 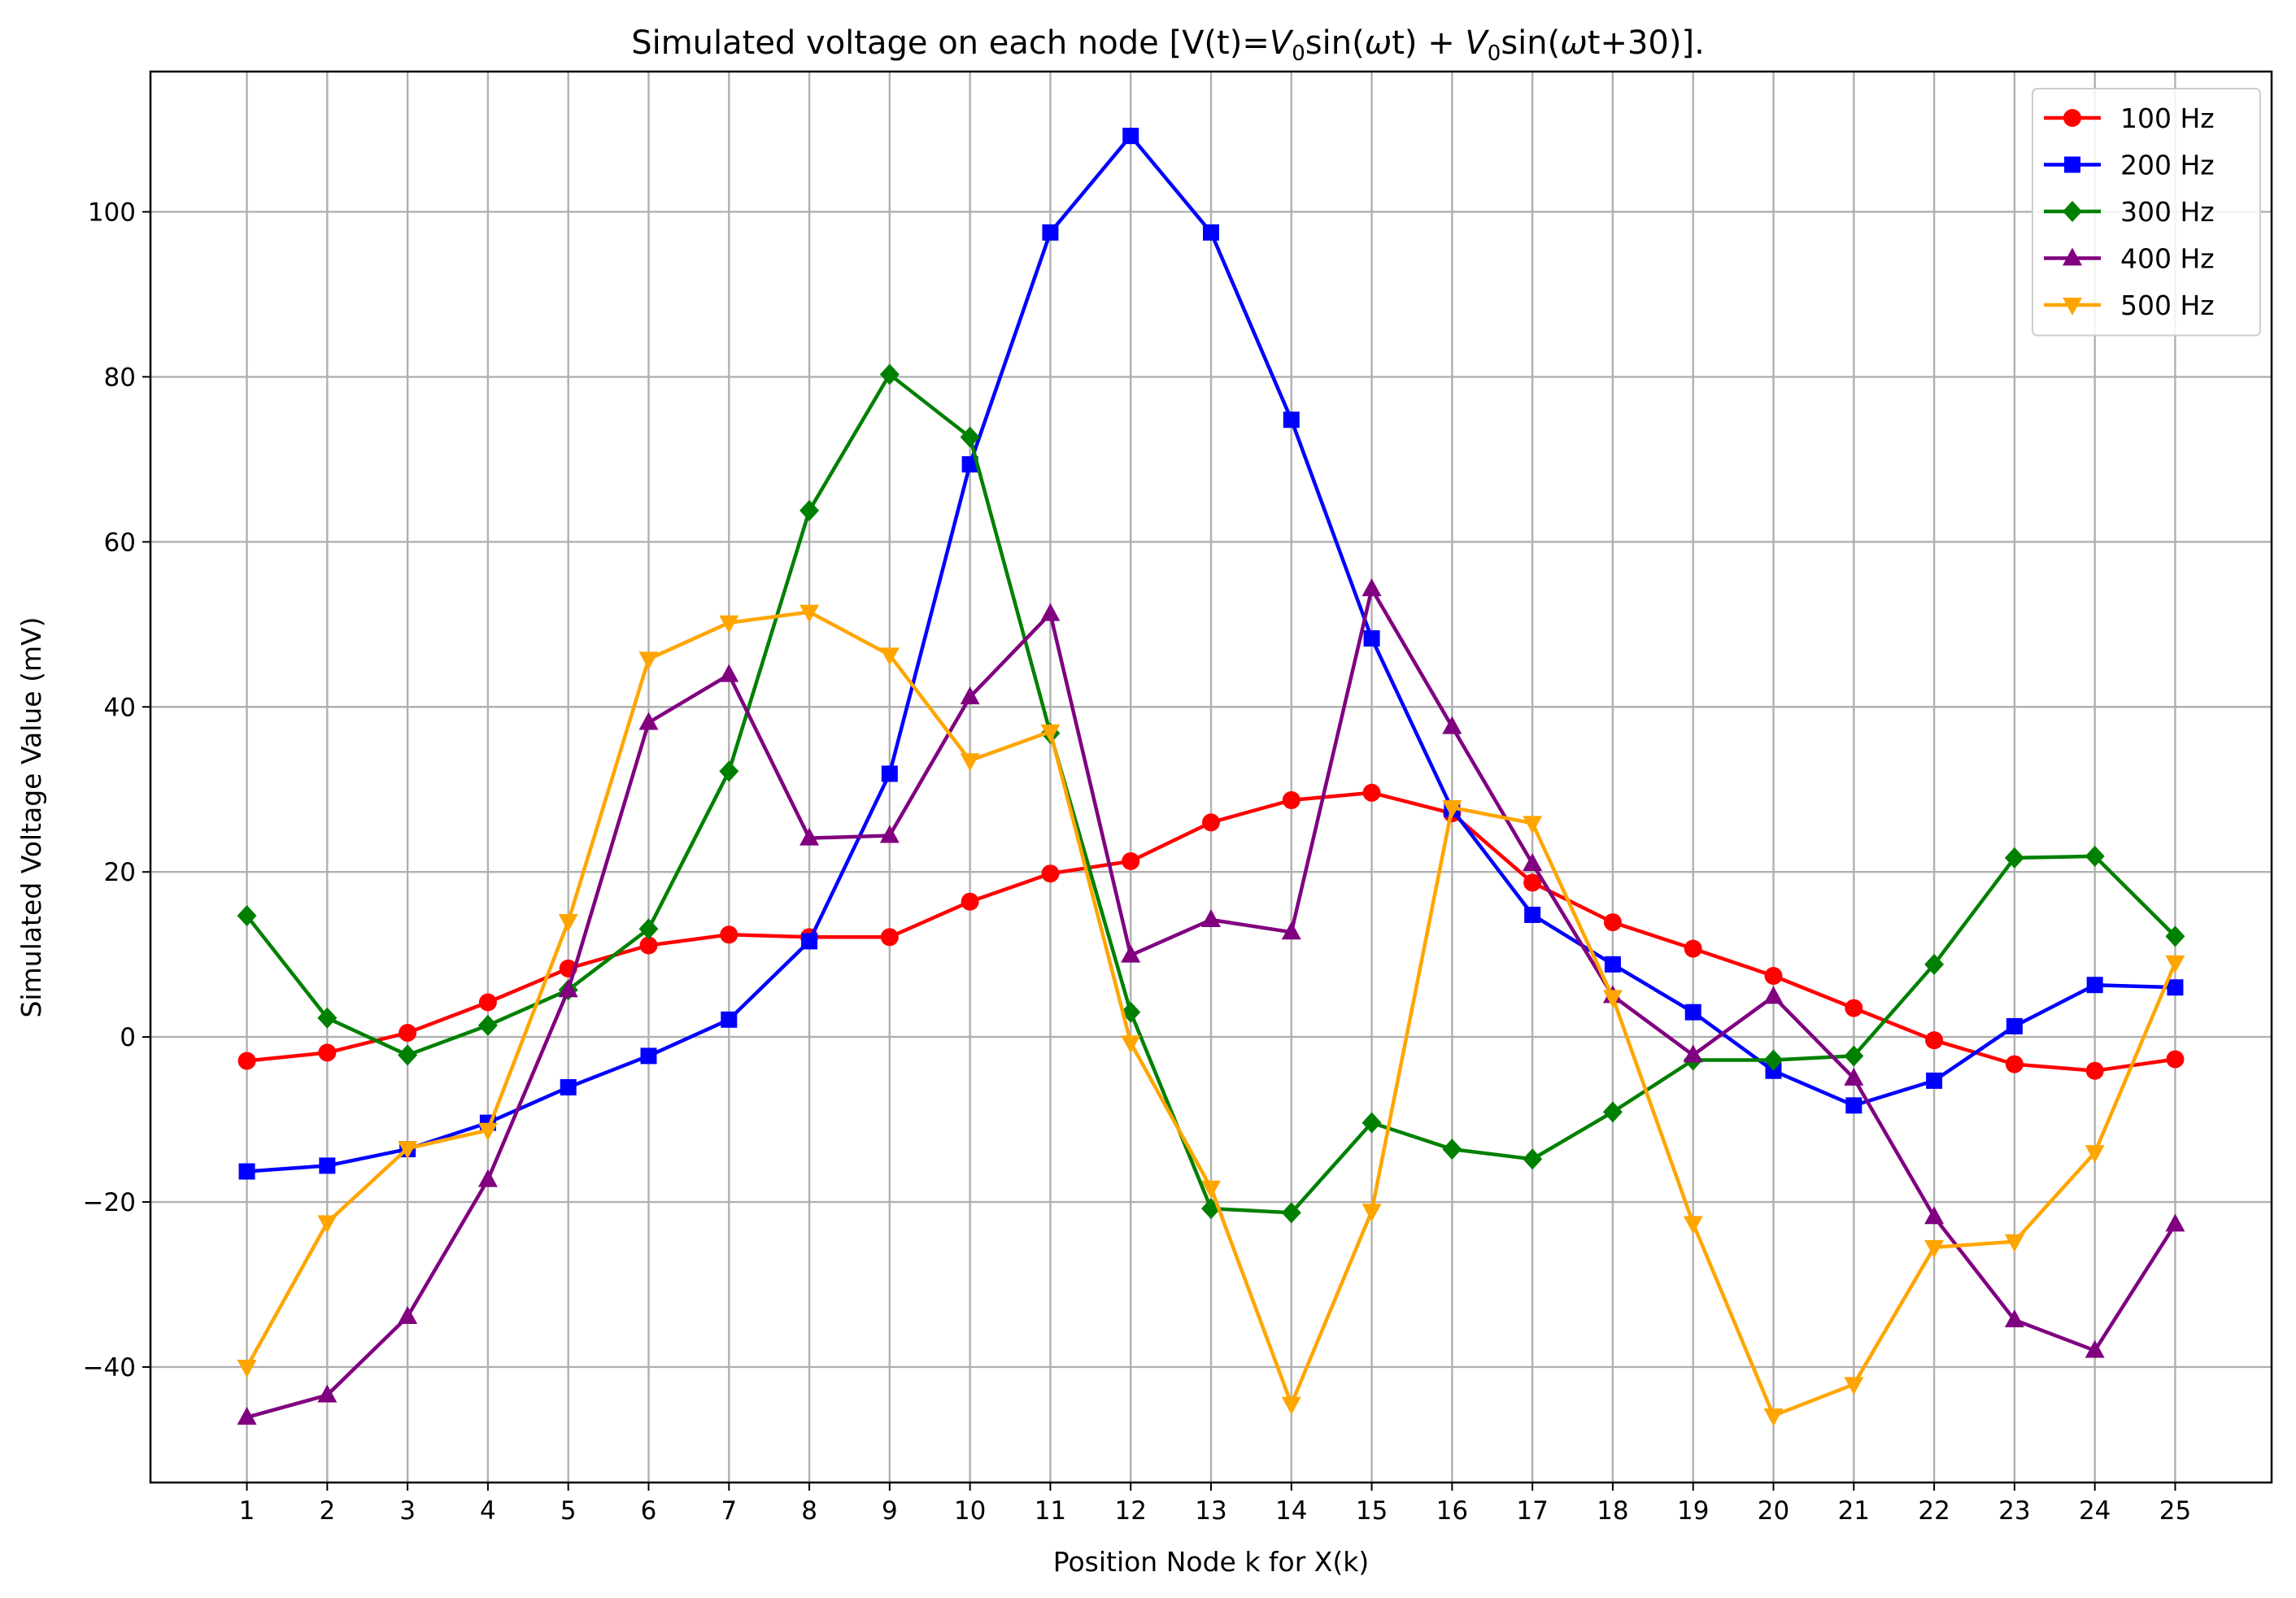 I want to click on legend-item-100-hz: 100 Hz, so click(x=2129, y=118).